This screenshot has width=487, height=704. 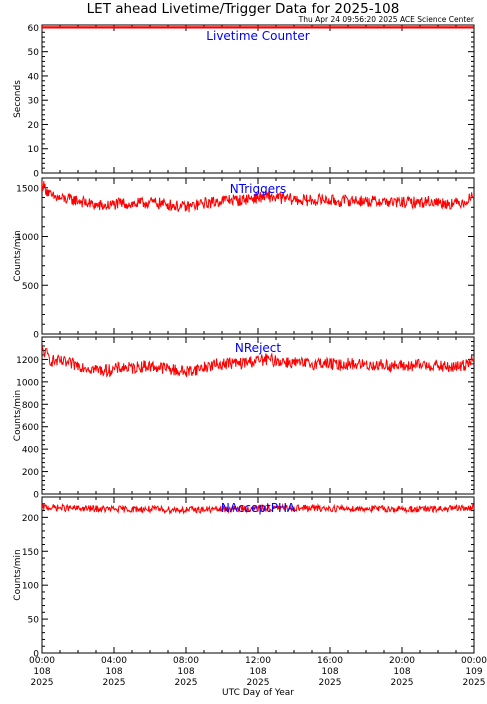 What do you see at coordinates (258, 348) in the screenshot?
I see `panel-title: NReject` at bounding box center [258, 348].